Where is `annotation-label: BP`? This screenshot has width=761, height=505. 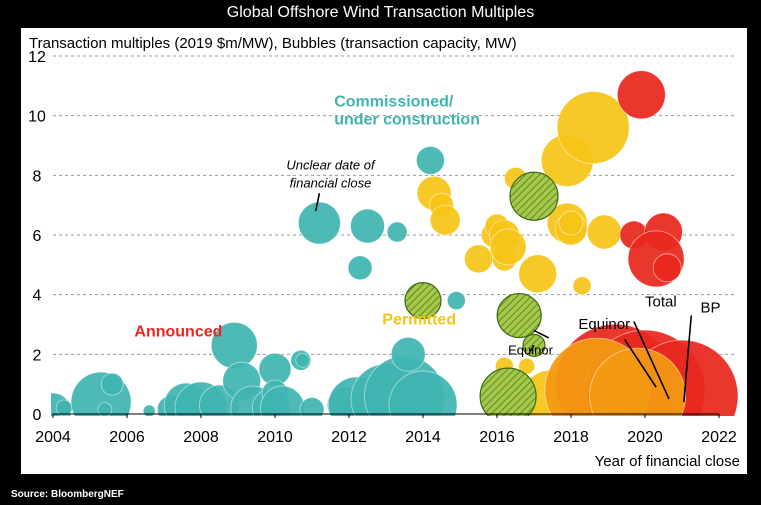 annotation-label: BP is located at coordinates (711, 308).